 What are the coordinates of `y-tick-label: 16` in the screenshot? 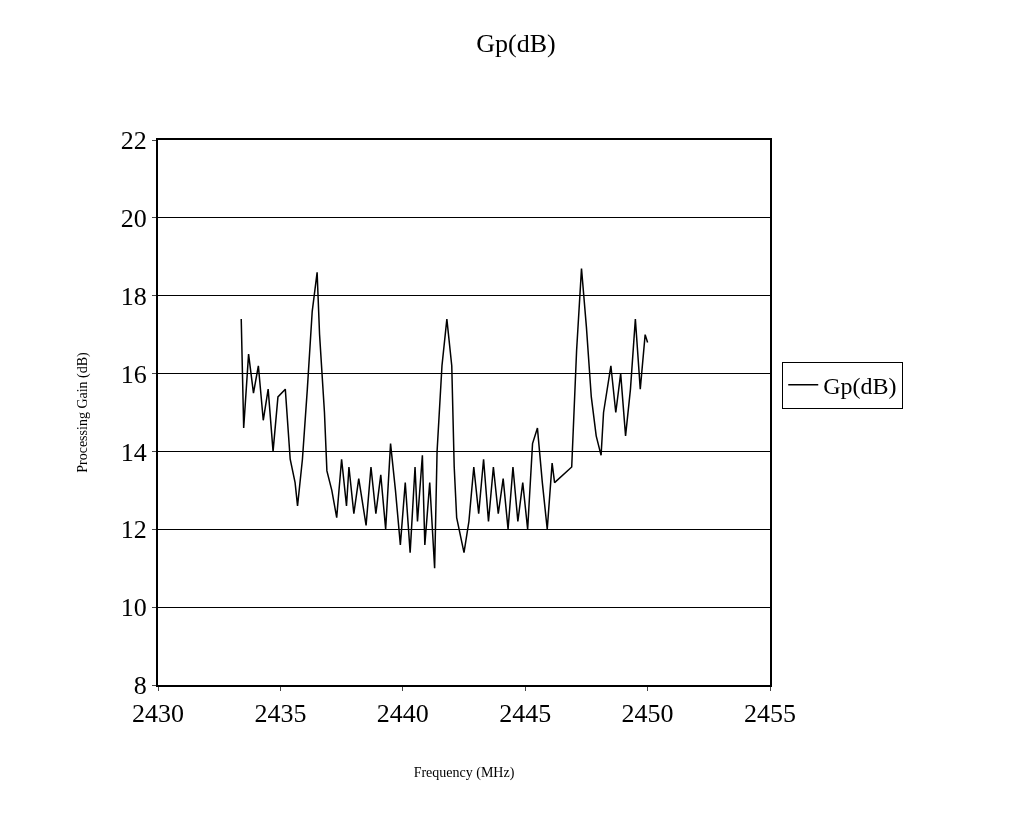 It's located at (133, 374).